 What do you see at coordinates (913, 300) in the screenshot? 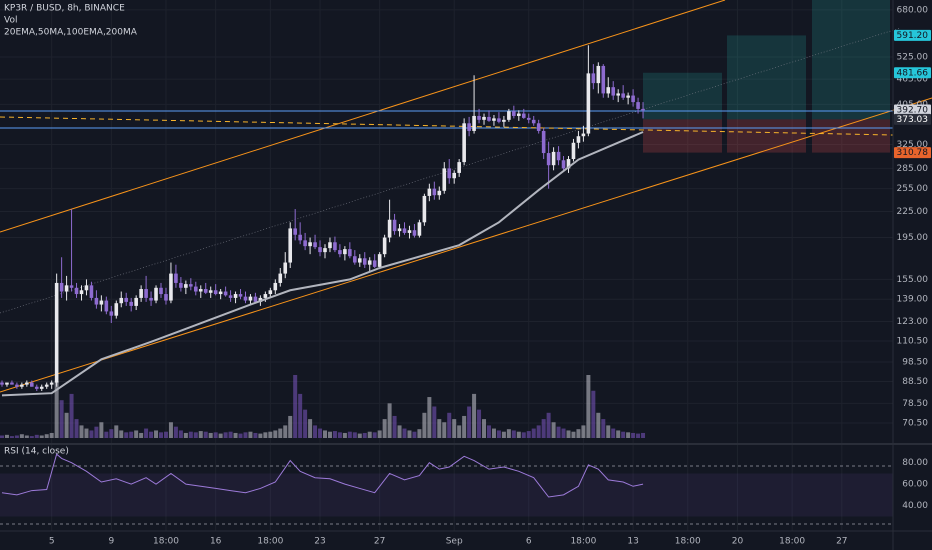
I see `y-tick-label: 139.00` at bounding box center [913, 300].